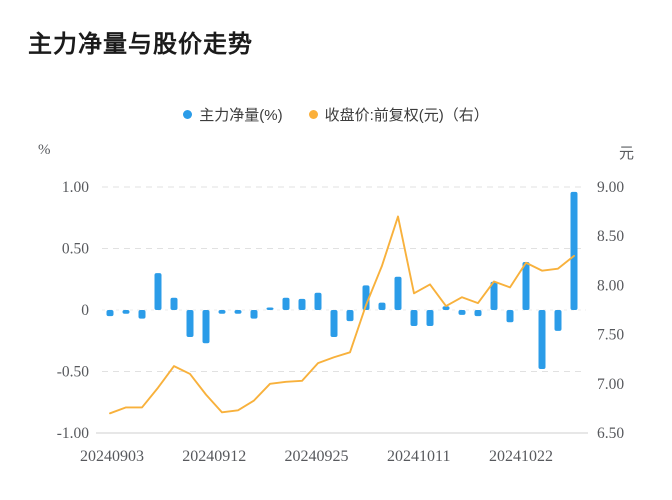 This screenshot has width=672, height=500. What do you see at coordinates (214, 456) in the screenshot?
I see `x-tick-label: 20240912` at bounding box center [214, 456].